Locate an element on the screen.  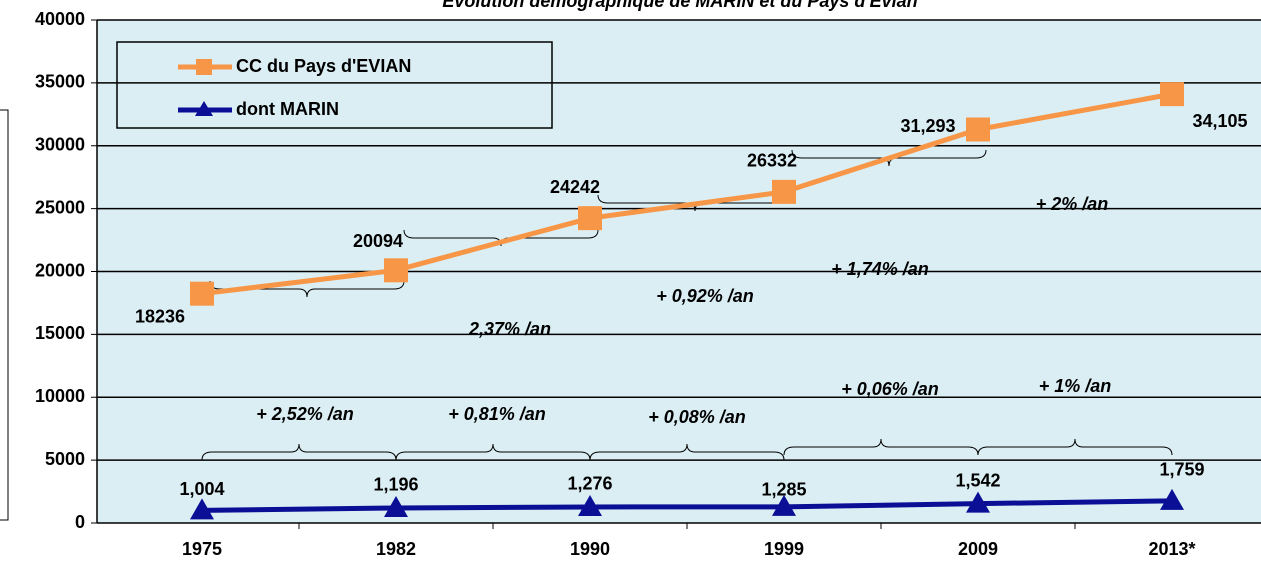
y-tick-label: 10000 is located at coordinates (60, 396).